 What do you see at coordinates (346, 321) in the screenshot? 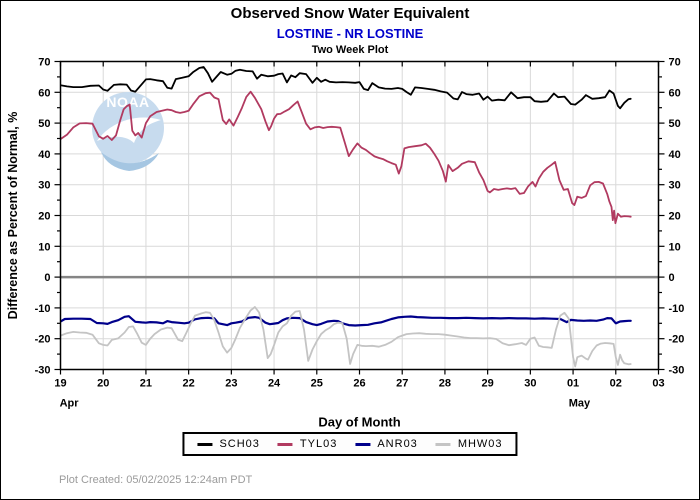
I see `series-line-anr03` at bounding box center [346, 321].